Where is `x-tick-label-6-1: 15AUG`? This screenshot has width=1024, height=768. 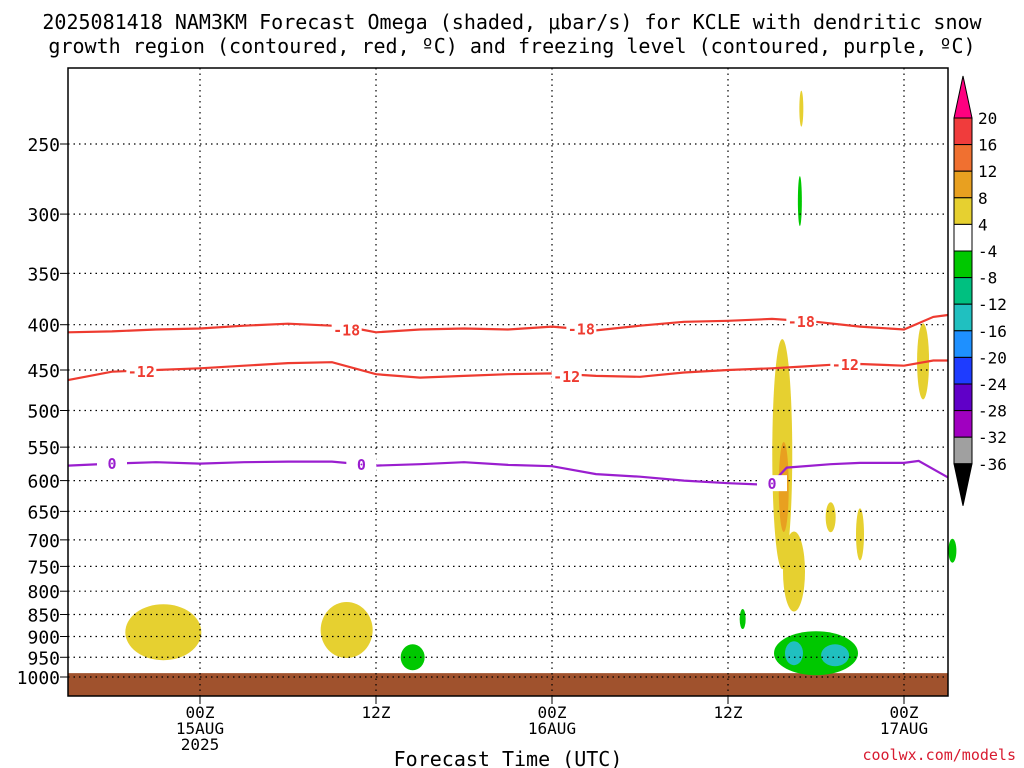 x-tick-label-6-1: 15AUG is located at coordinates (200, 728).